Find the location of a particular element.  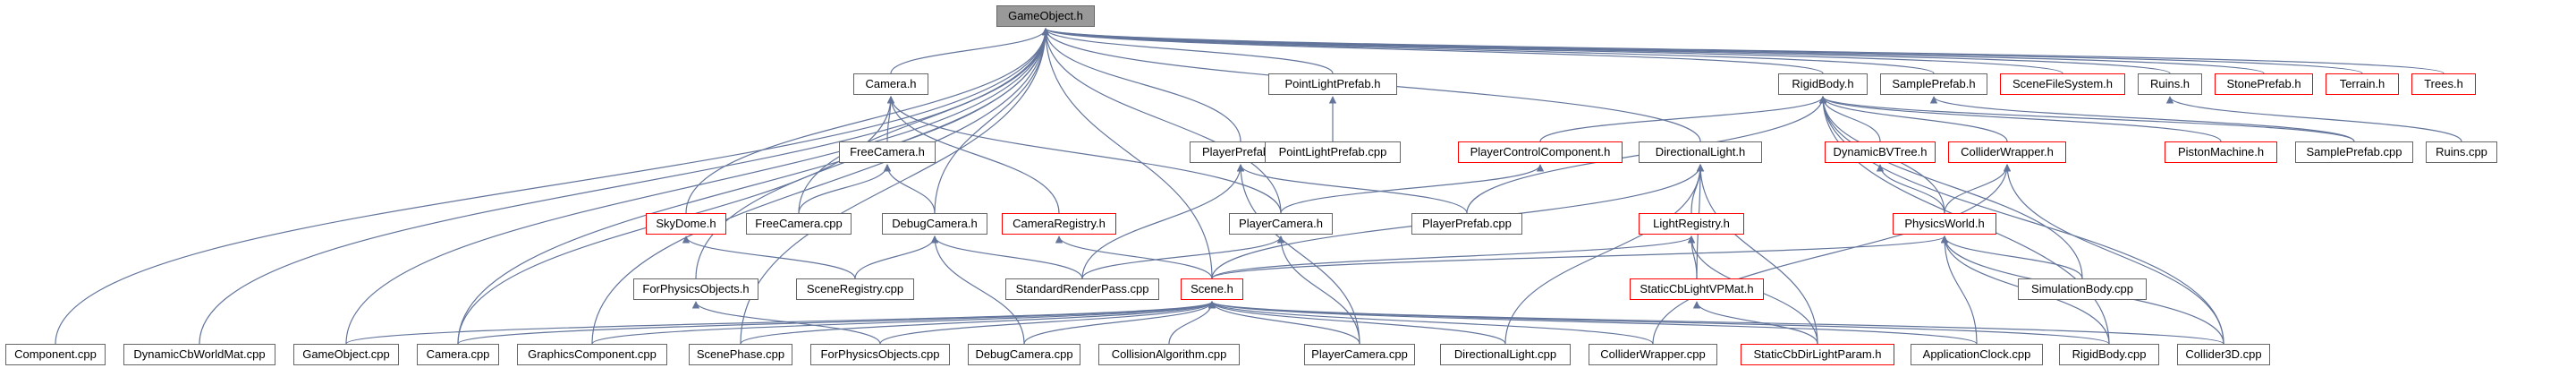

node-trees-h: Trees.h is located at coordinates (2443, 84).